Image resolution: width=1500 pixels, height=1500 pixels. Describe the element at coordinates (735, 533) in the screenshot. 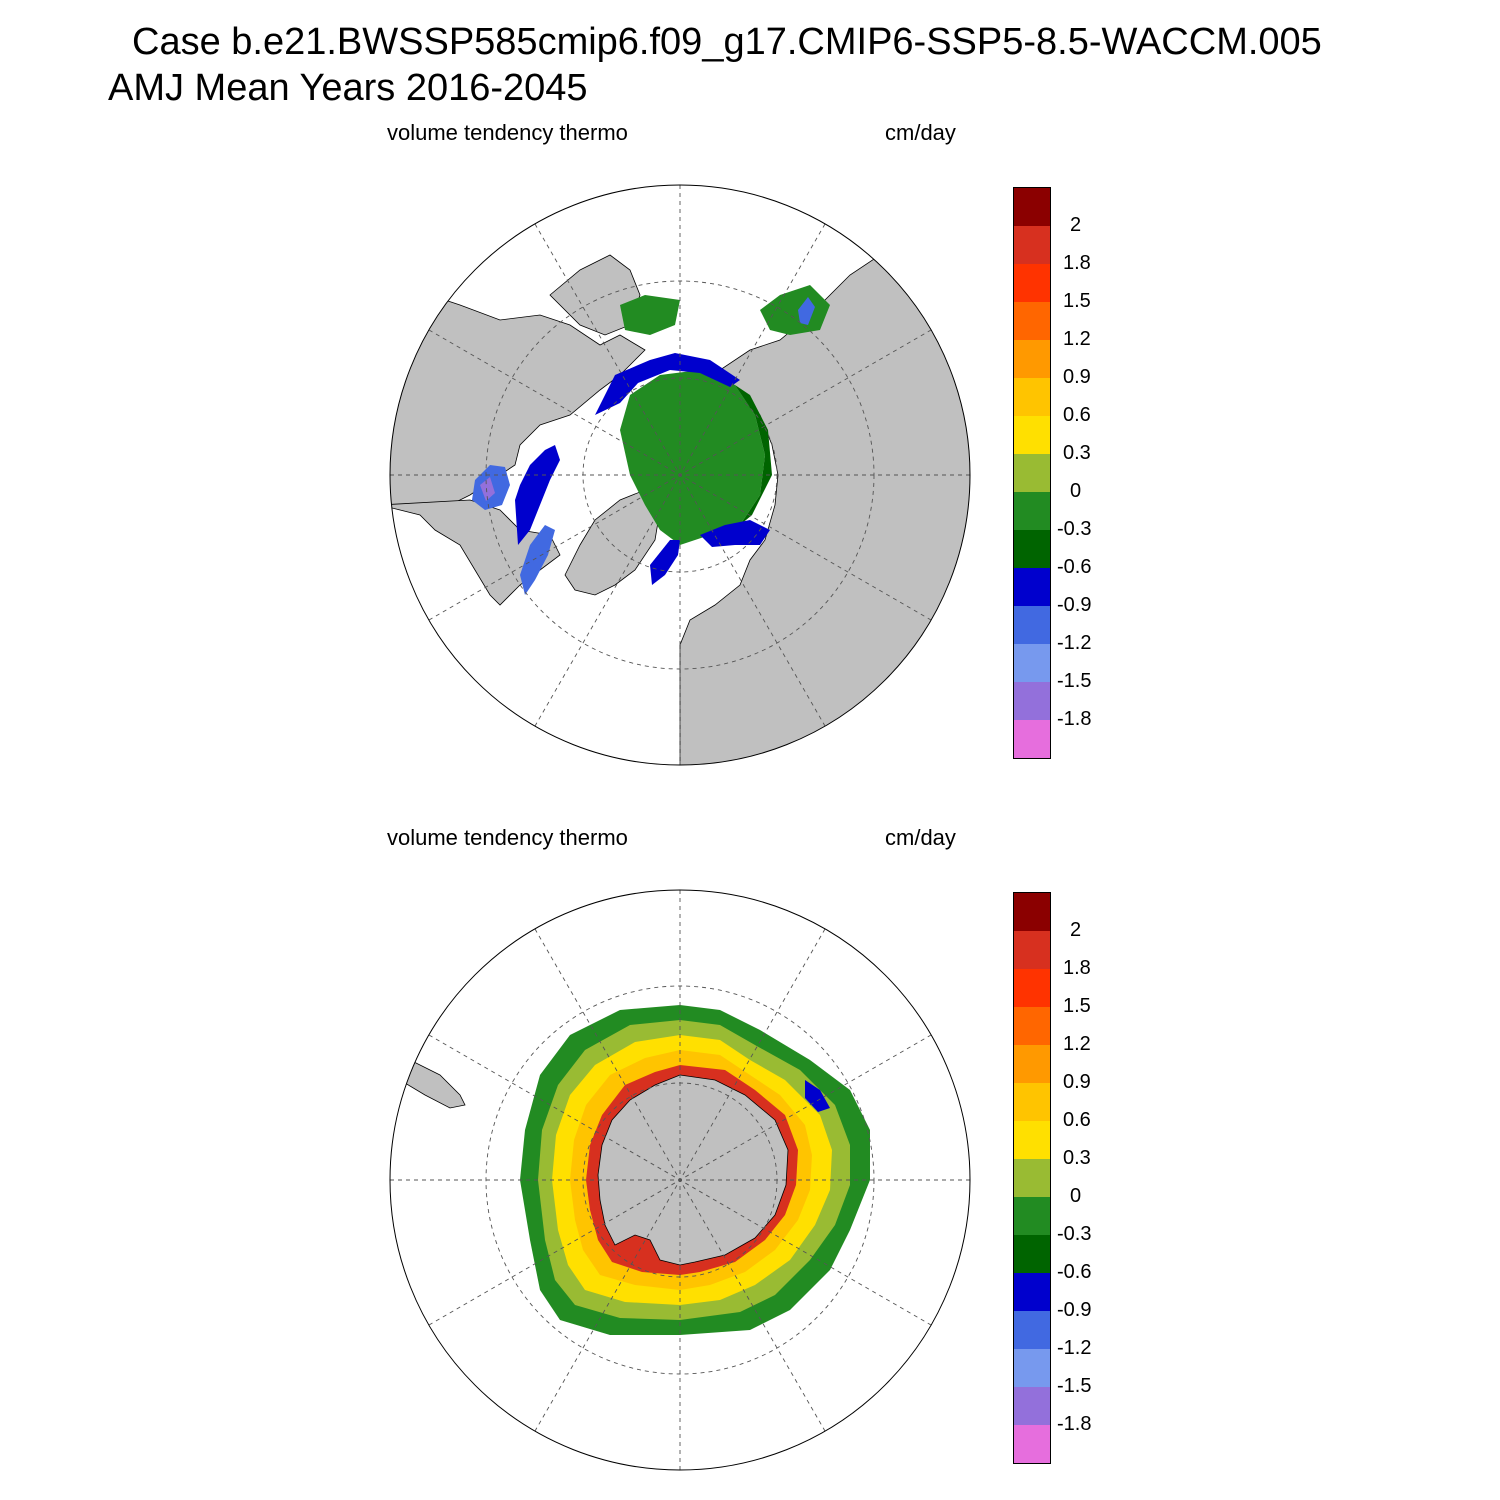

I see `sea-ice-barents-blue` at that location.